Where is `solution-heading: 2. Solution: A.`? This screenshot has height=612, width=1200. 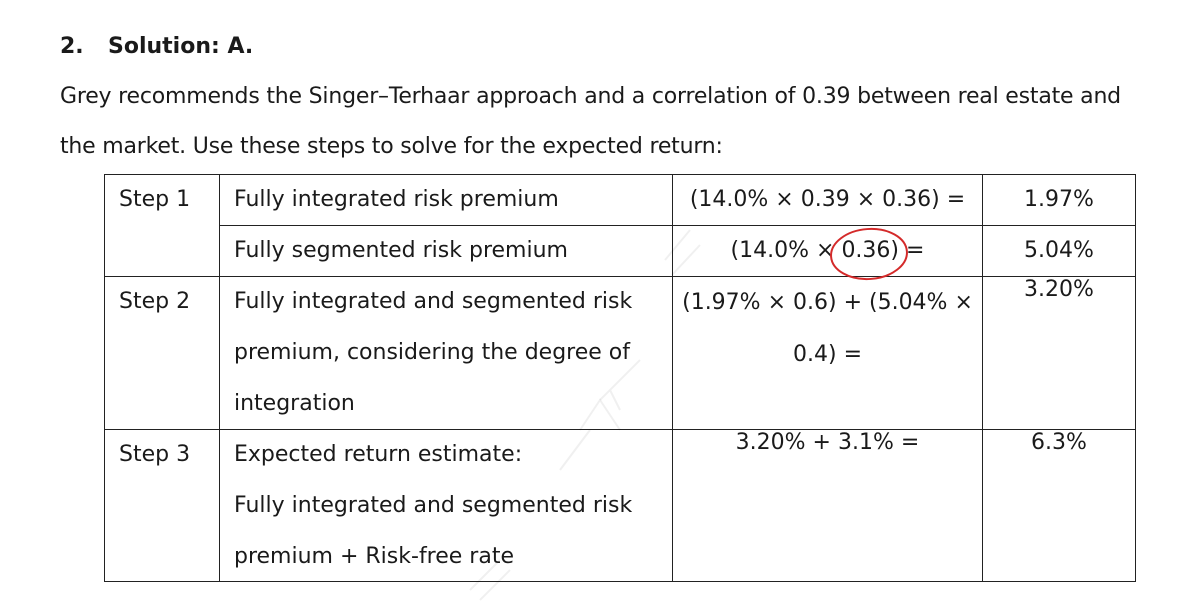 solution-heading: 2. Solution: A. is located at coordinates (156, 46).